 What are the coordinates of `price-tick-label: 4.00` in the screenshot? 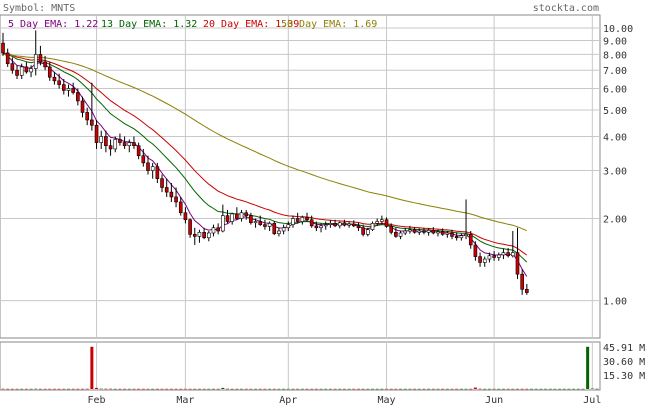 It's located at (615, 137).